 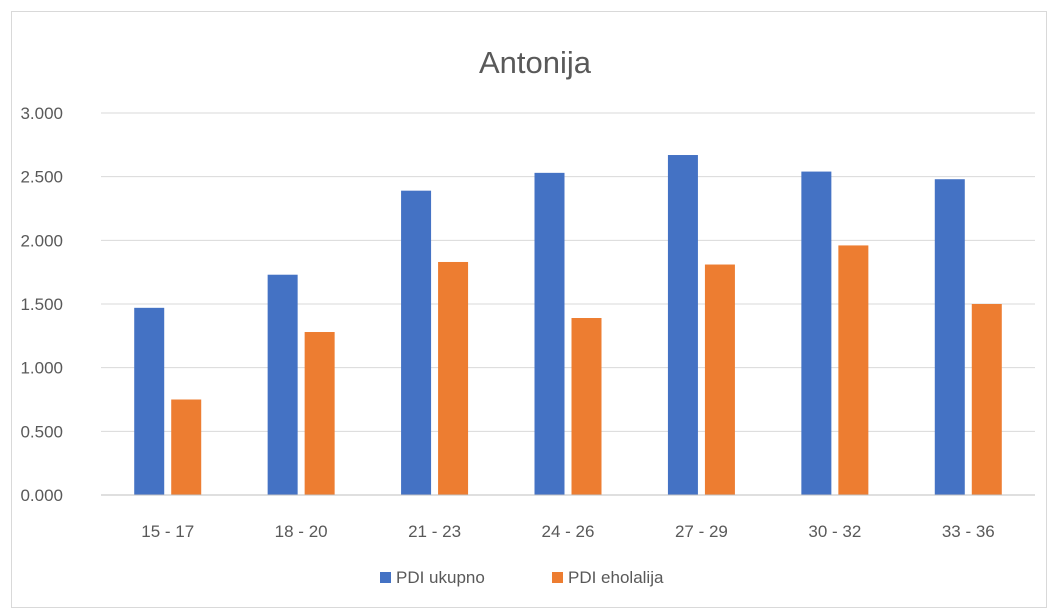 I want to click on y-tick-label: 1.000, so click(x=41, y=368).